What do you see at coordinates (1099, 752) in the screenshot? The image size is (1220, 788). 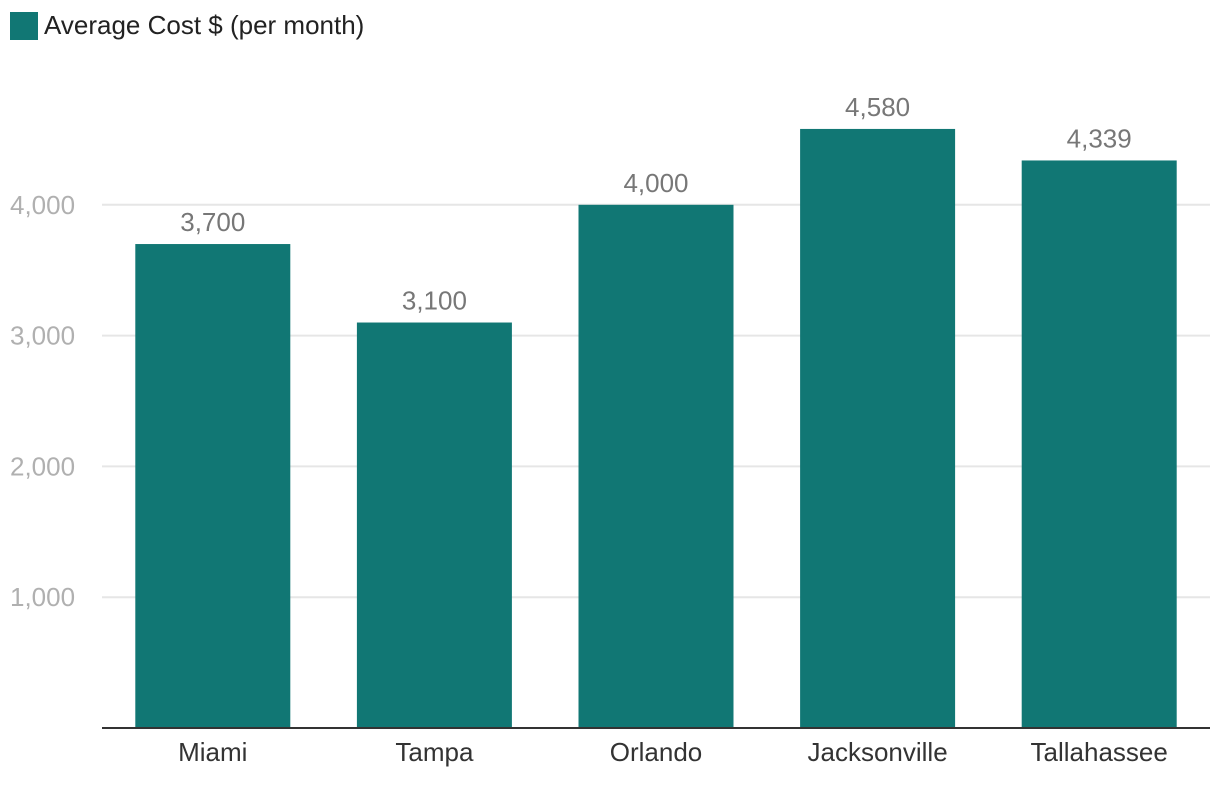 I see `x-category-label: Tallahassee` at bounding box center [1099, 752].